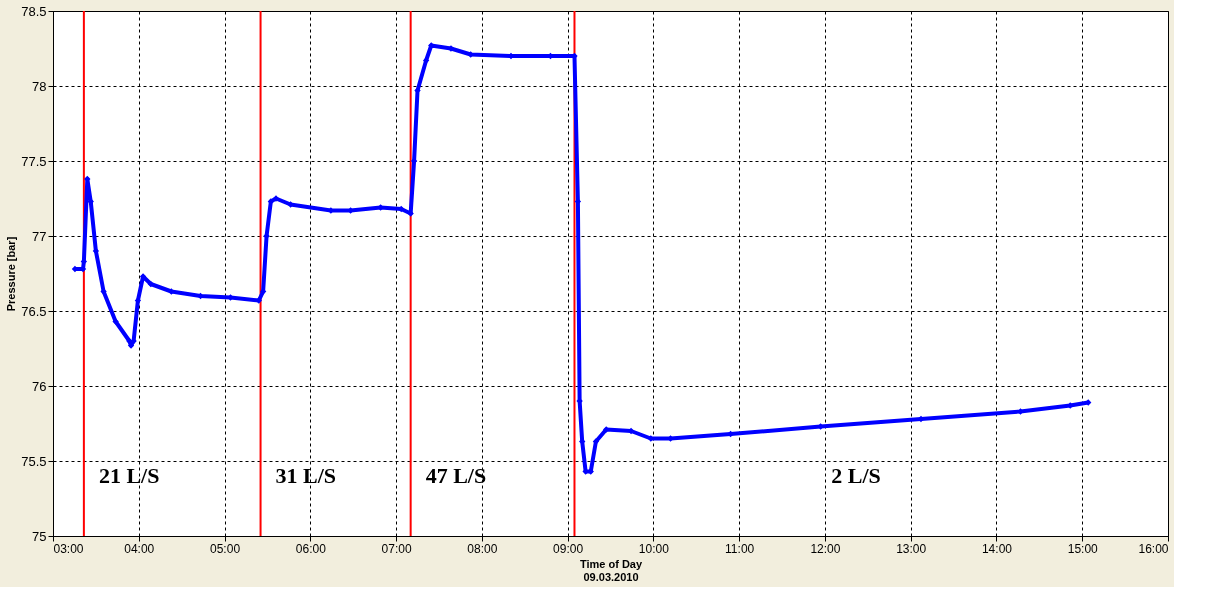  Describe the element at coordinates (11, 274) in the screenshot. I see `y-axis-title: Pressure [bar]` at that location.